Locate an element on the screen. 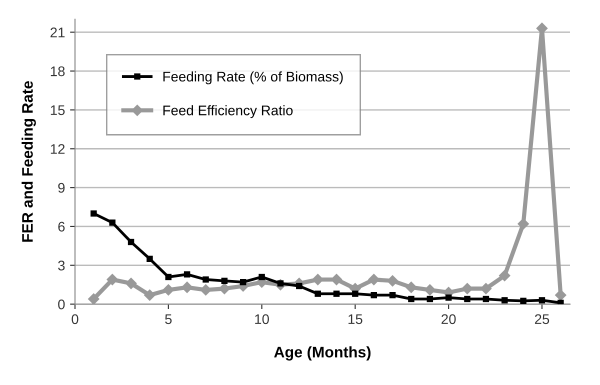 Image resolution: width=600 pixels, height=385 pixels. y-axis-title: FER and Feeding Rate is located at coordinates (29, 161).